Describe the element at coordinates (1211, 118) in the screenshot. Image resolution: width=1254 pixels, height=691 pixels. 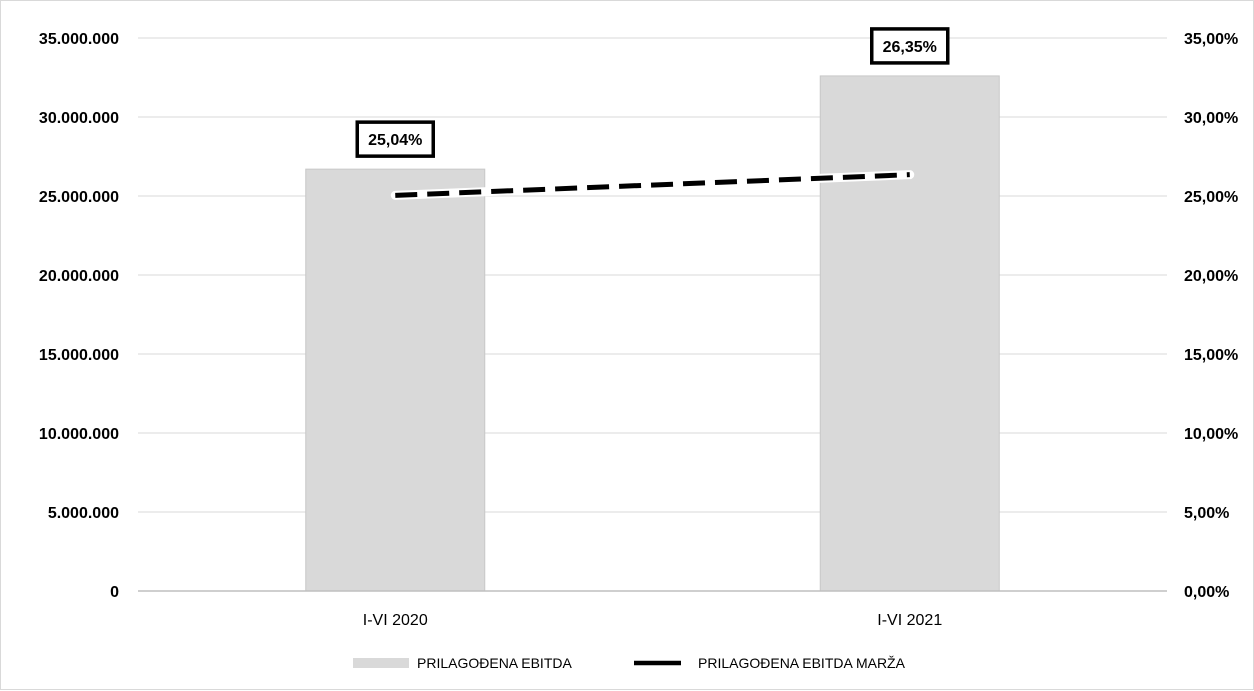
I see `y-right-tick-label: 30,00%` at that location.